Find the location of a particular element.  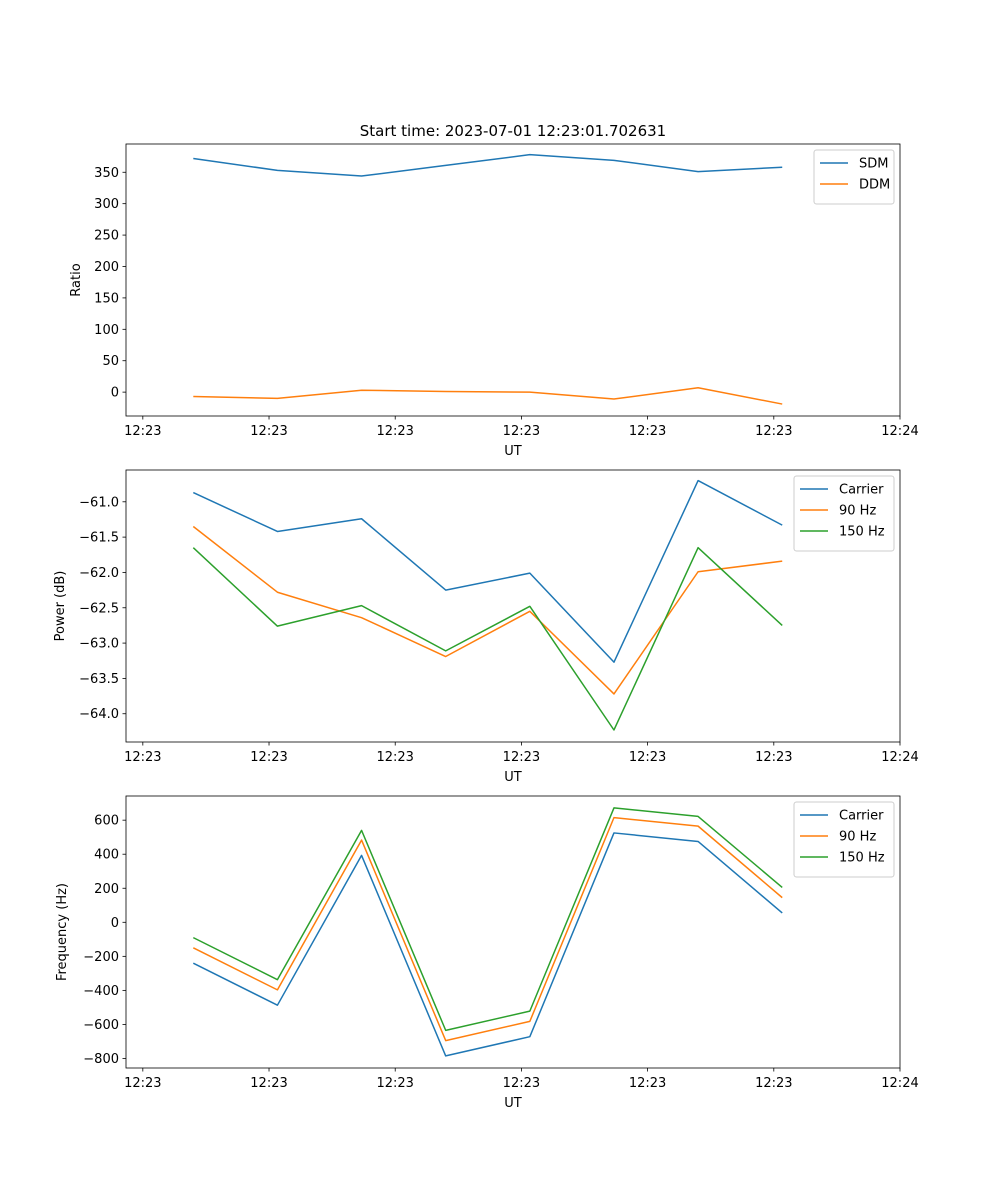

legend-label: DDM is located at coordinates (874, 185).